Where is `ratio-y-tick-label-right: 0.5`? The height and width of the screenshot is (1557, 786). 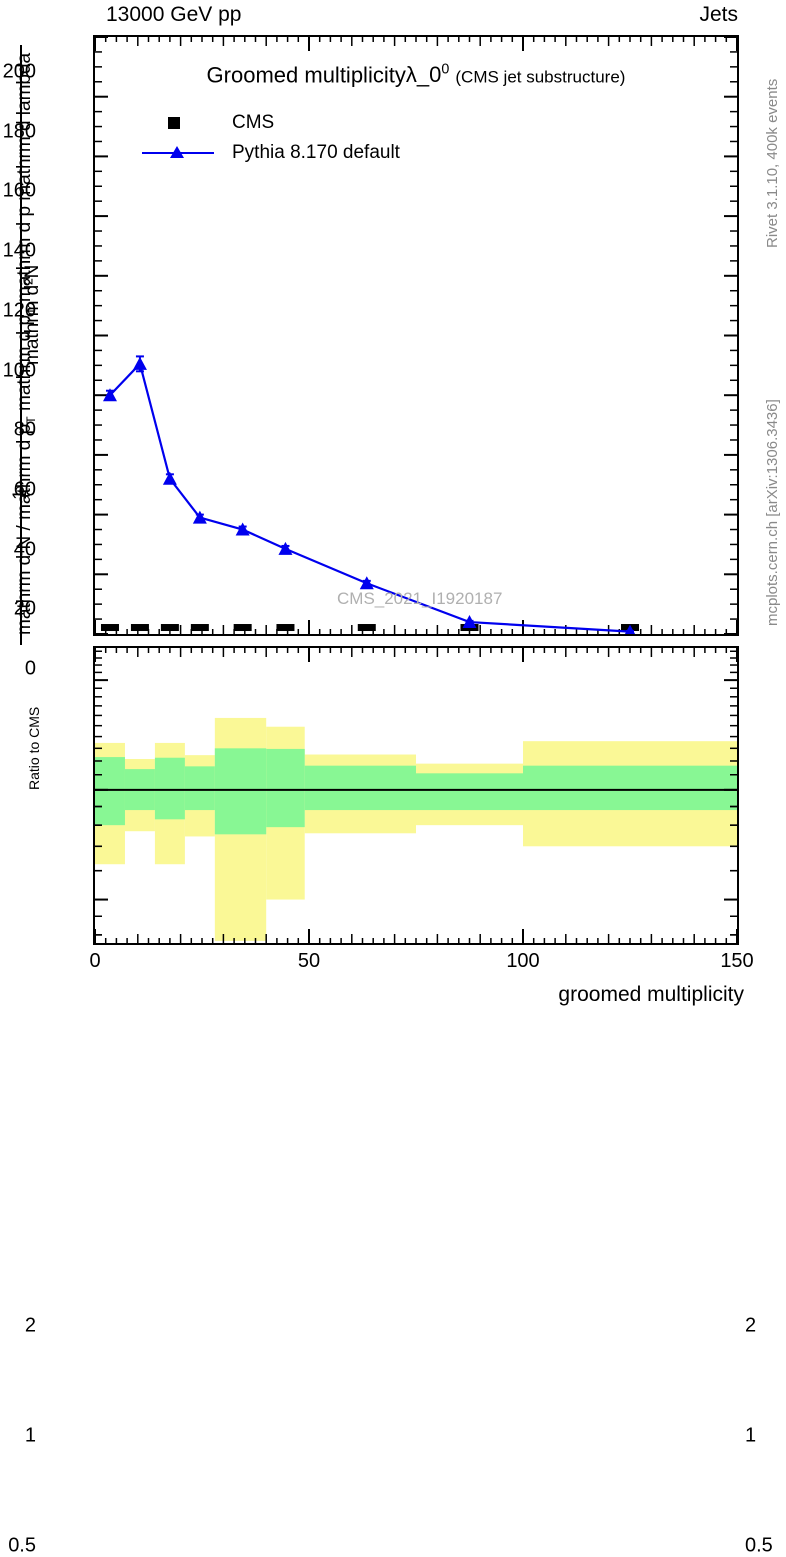
ratio-y-tick-label-right: 0.5 is located at coordinates (759, 1545).